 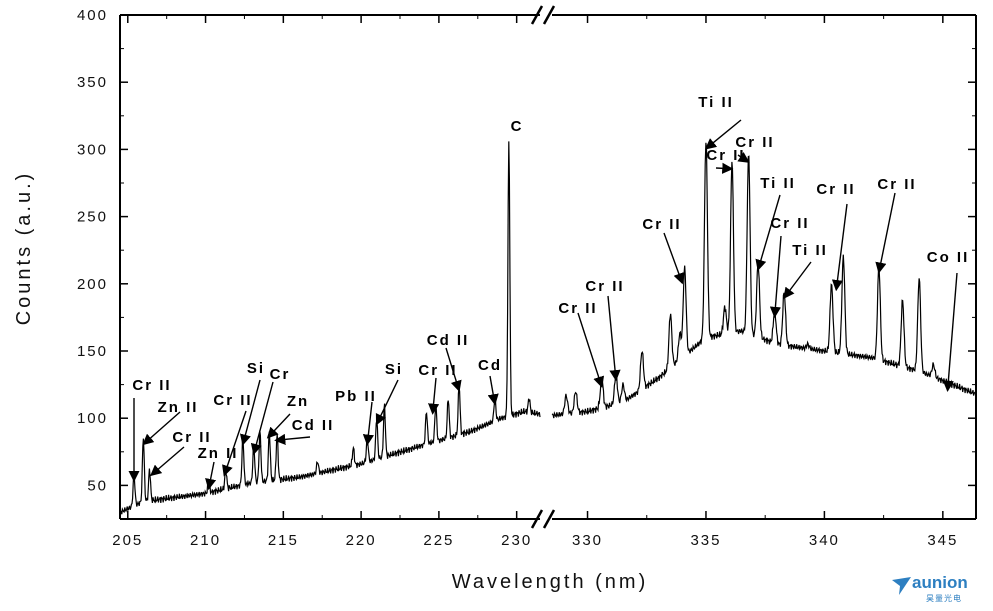 What do you see at coordinates (490, 365) in the screenshot?
I see `peak-label: Cd` at bounding box center [490, 365].